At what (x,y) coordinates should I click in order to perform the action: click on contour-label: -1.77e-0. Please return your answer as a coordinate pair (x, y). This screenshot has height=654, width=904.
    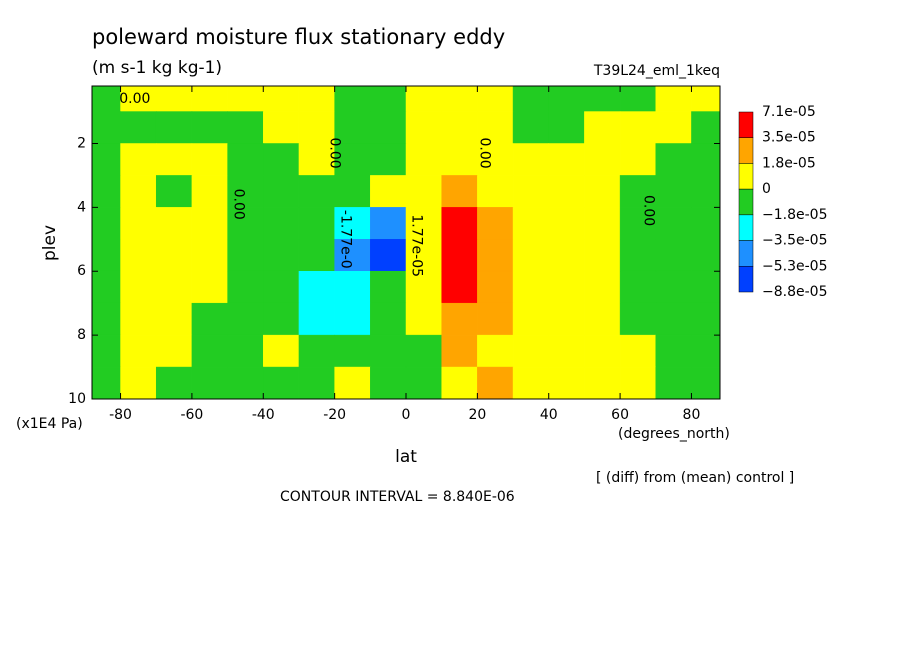
    Looking at the image, I should click on (345, 239).